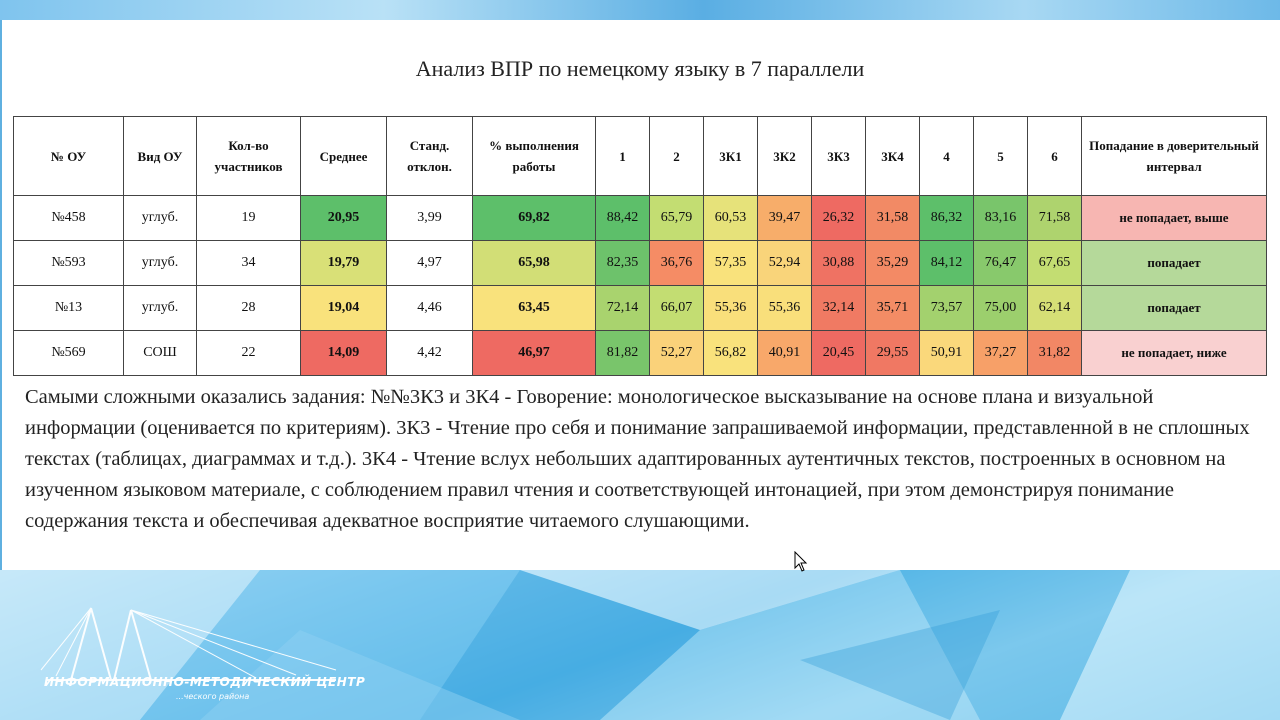 The height and width of the screenshot is (720, 1280). Describe the element at coordinates (534, 308) in the screenshot. I see `completion-percent-cell: 63,45` at that location.